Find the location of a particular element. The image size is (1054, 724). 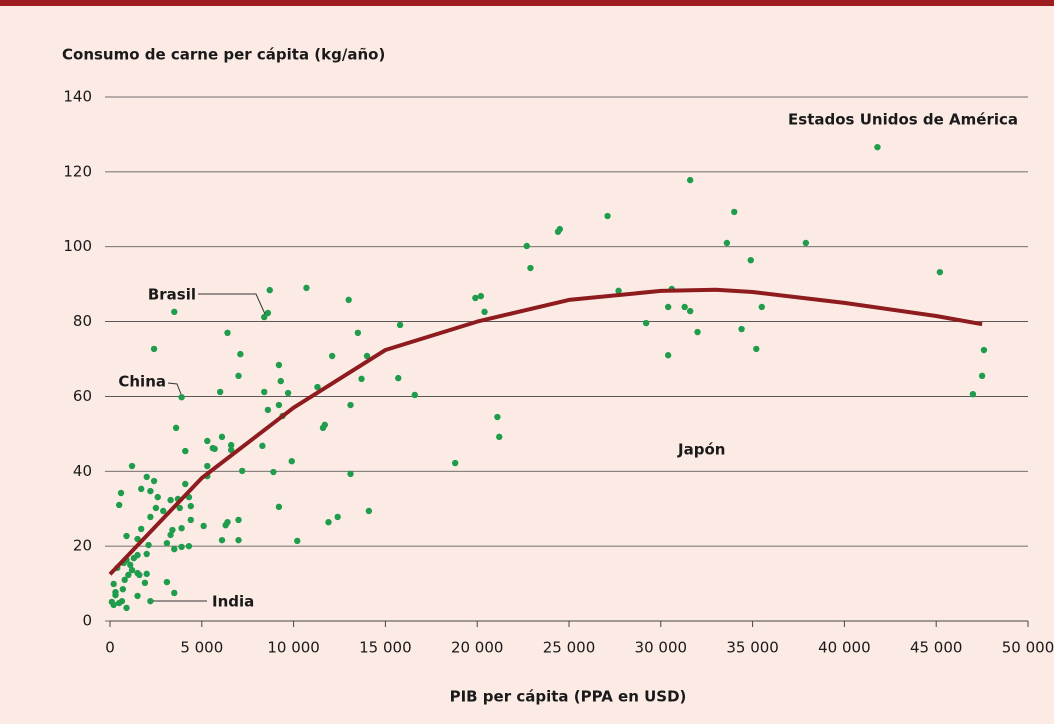

y-tick-label: 80 is located at coordinates (82, 321).